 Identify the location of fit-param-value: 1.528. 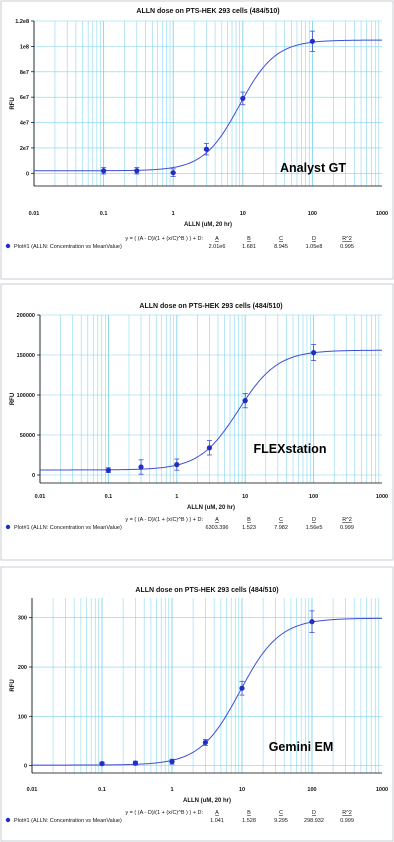
(249, 821).